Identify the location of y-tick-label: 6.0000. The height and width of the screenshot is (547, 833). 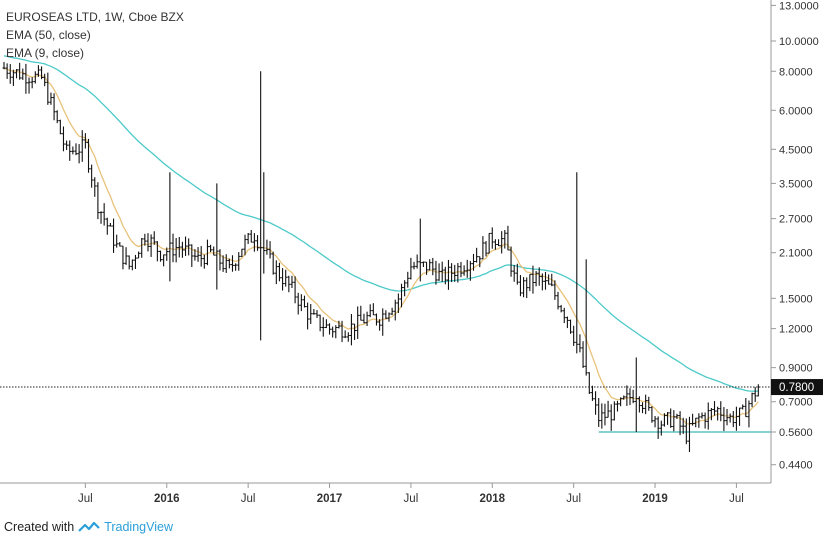
(796, 111).